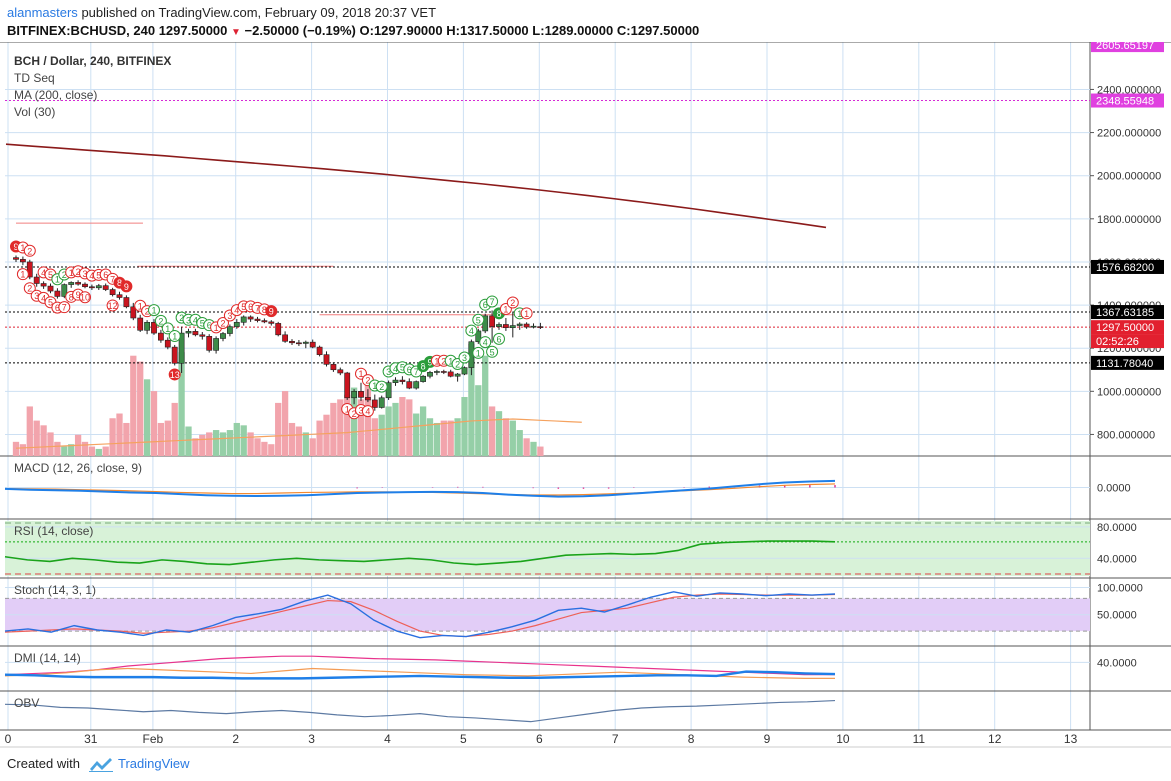  Describe the element at coordinates (91, 739) in the screenshot. I see `x-tick-label: 31` at that location.